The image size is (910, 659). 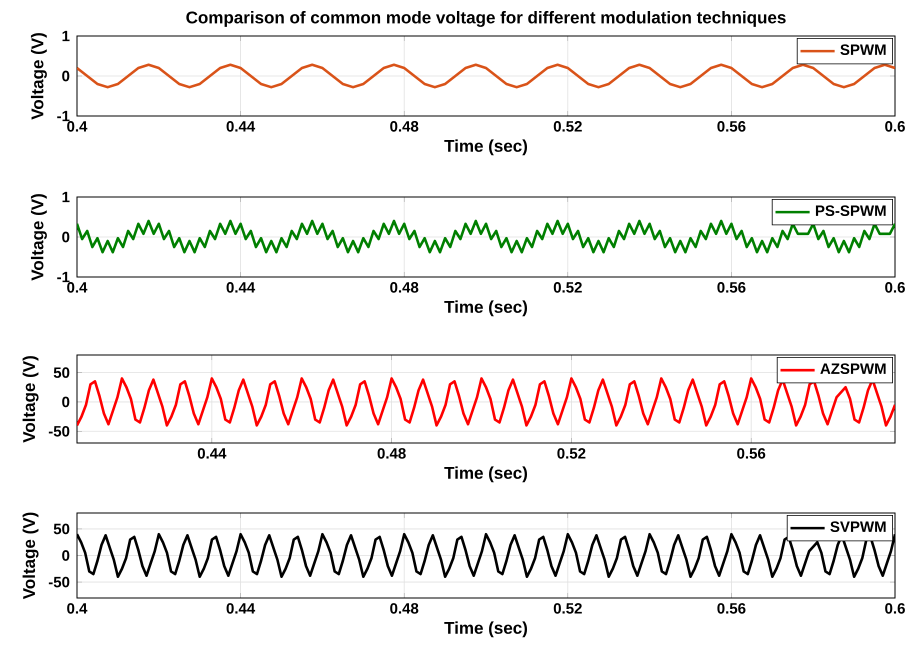 I want to click on legend-label: SVPWM, so click(x=858, y=526).